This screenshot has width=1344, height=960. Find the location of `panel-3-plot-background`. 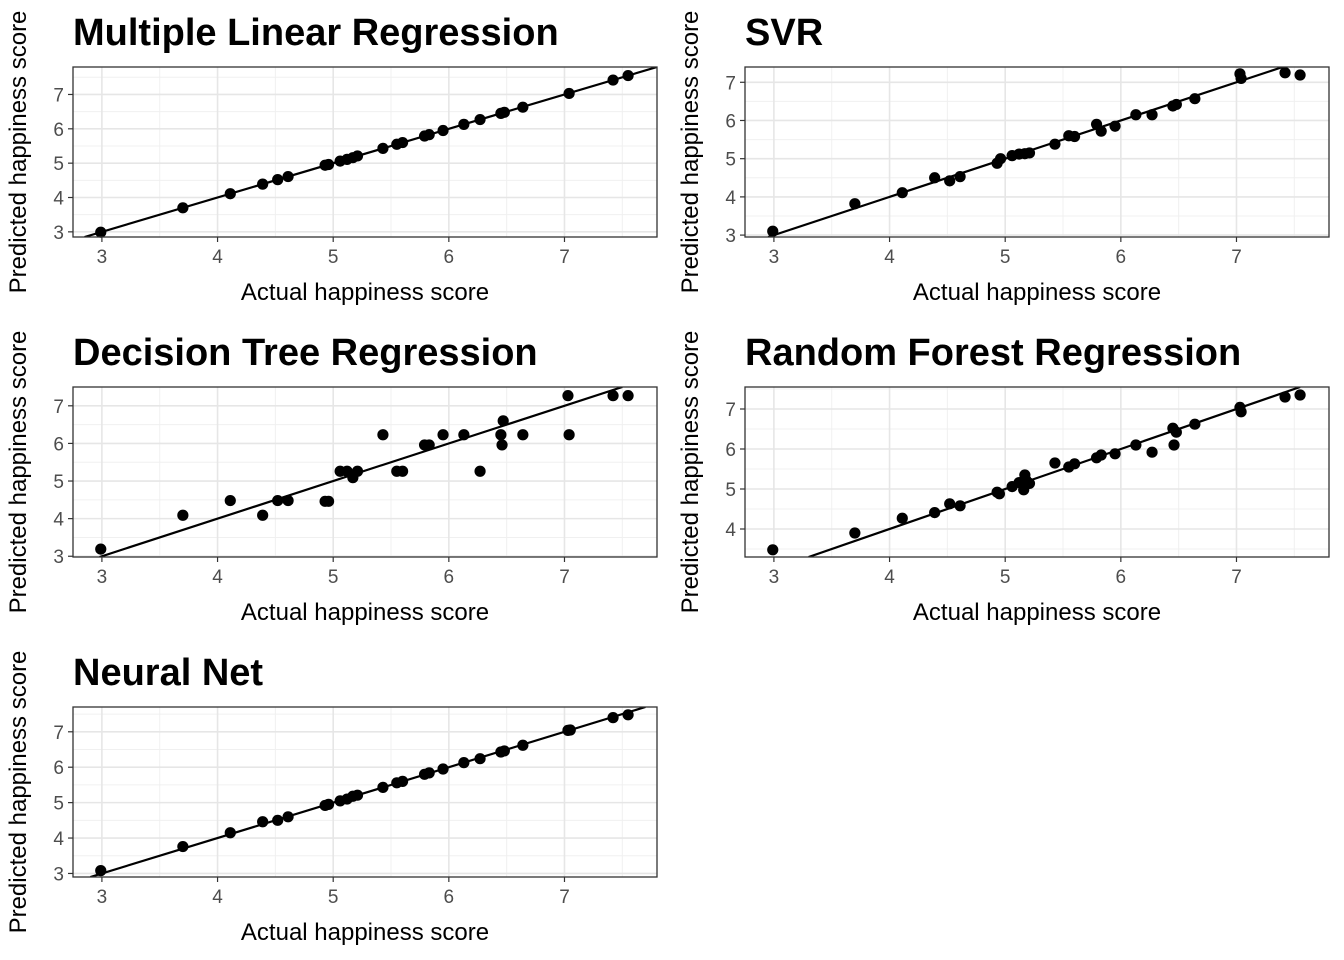

panel-3-plot-background is located at coordinates (365, 472).